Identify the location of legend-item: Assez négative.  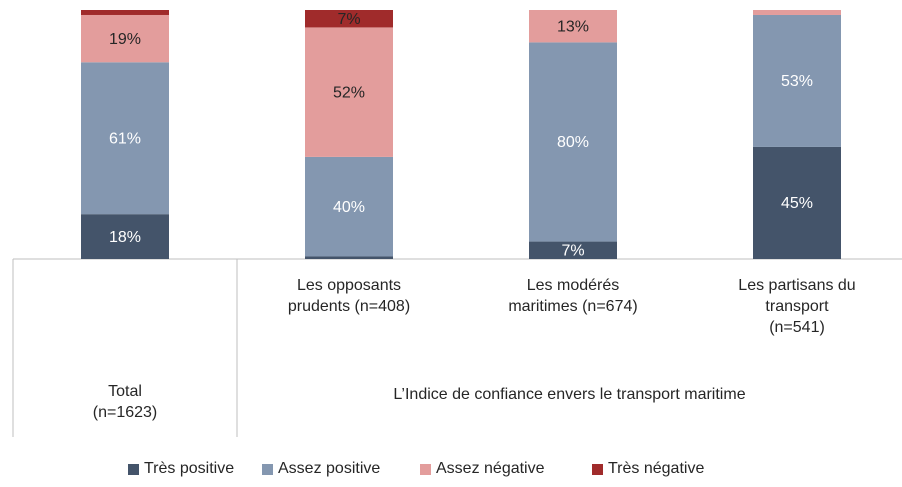
(482, 469).